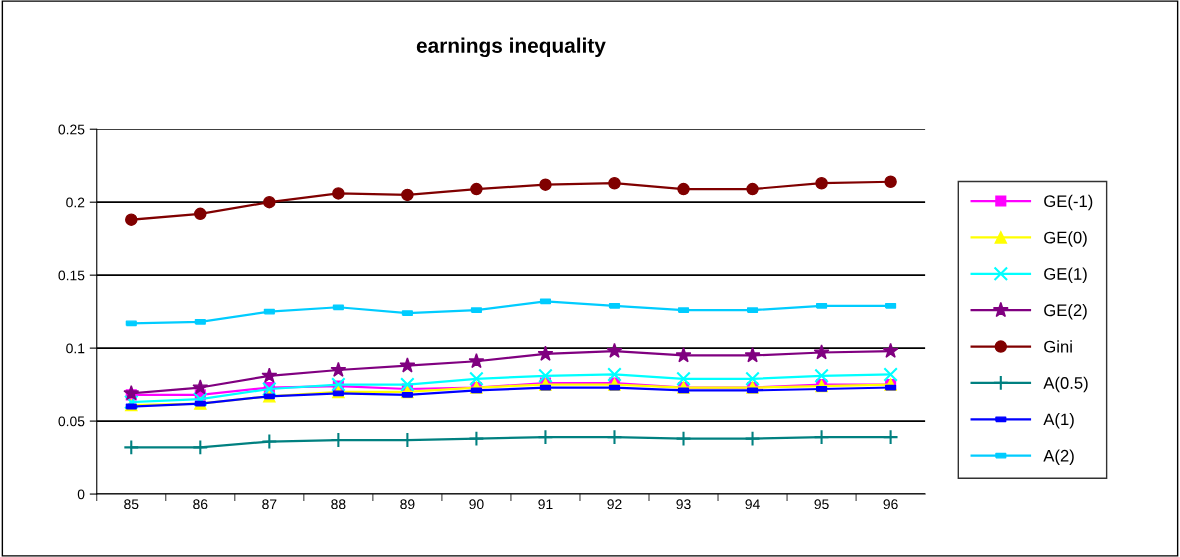 The image size is (1180, 557). Describe the element at coordinates (683, 504) in the screenshot. I see `x-tick-label: 93` at that location.